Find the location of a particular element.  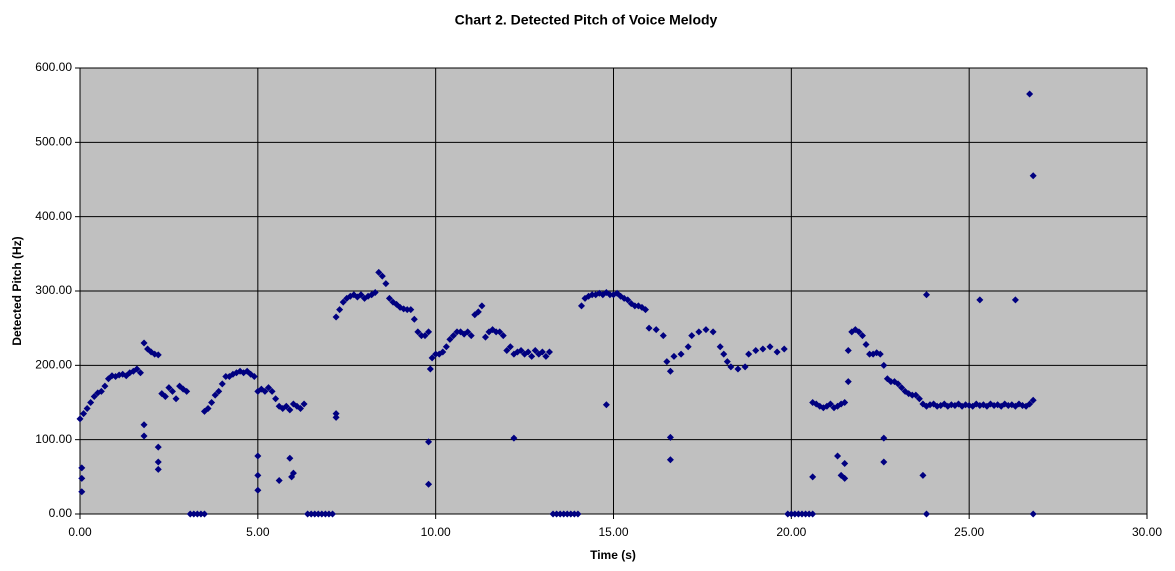

x-tick-label: 10.00 is located at coordinates (436, 532).